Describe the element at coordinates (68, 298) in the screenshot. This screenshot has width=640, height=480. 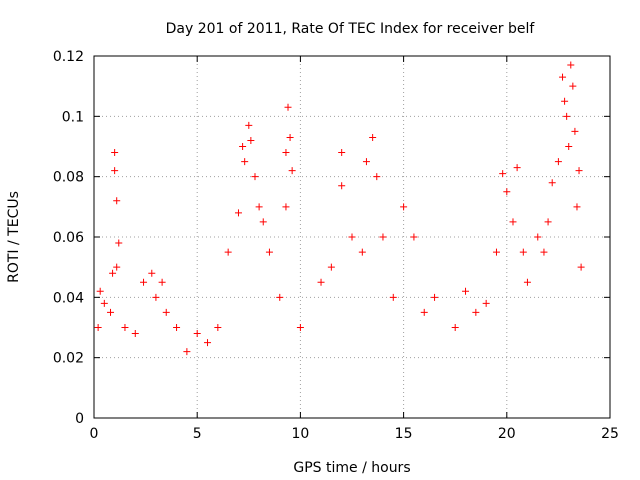
I see `y-tick-label: 0.04` at that location.